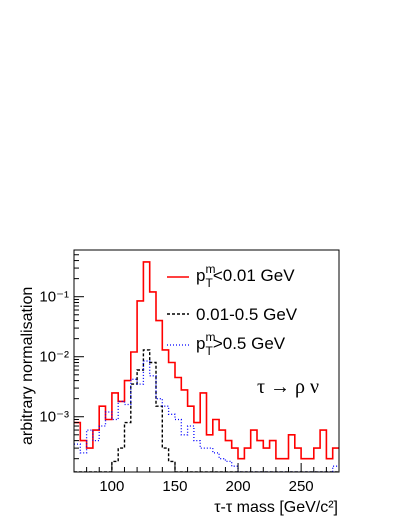 This screenshot has width=407, height=527. I want to click on x-tick-label: 200, so click(238, 486).